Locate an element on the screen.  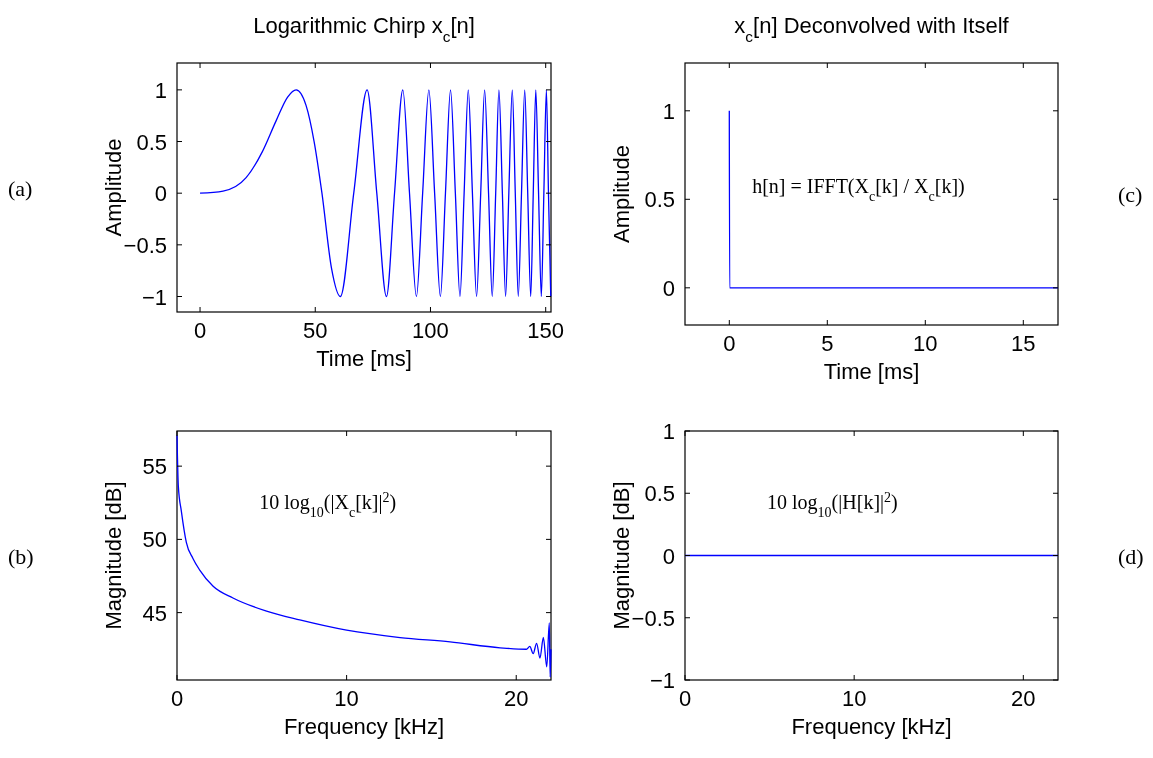
annotation: h[n] = IFFT(X$_{c}$[k] / X$_{c}$[k]) is located at coordinates (858, 189).